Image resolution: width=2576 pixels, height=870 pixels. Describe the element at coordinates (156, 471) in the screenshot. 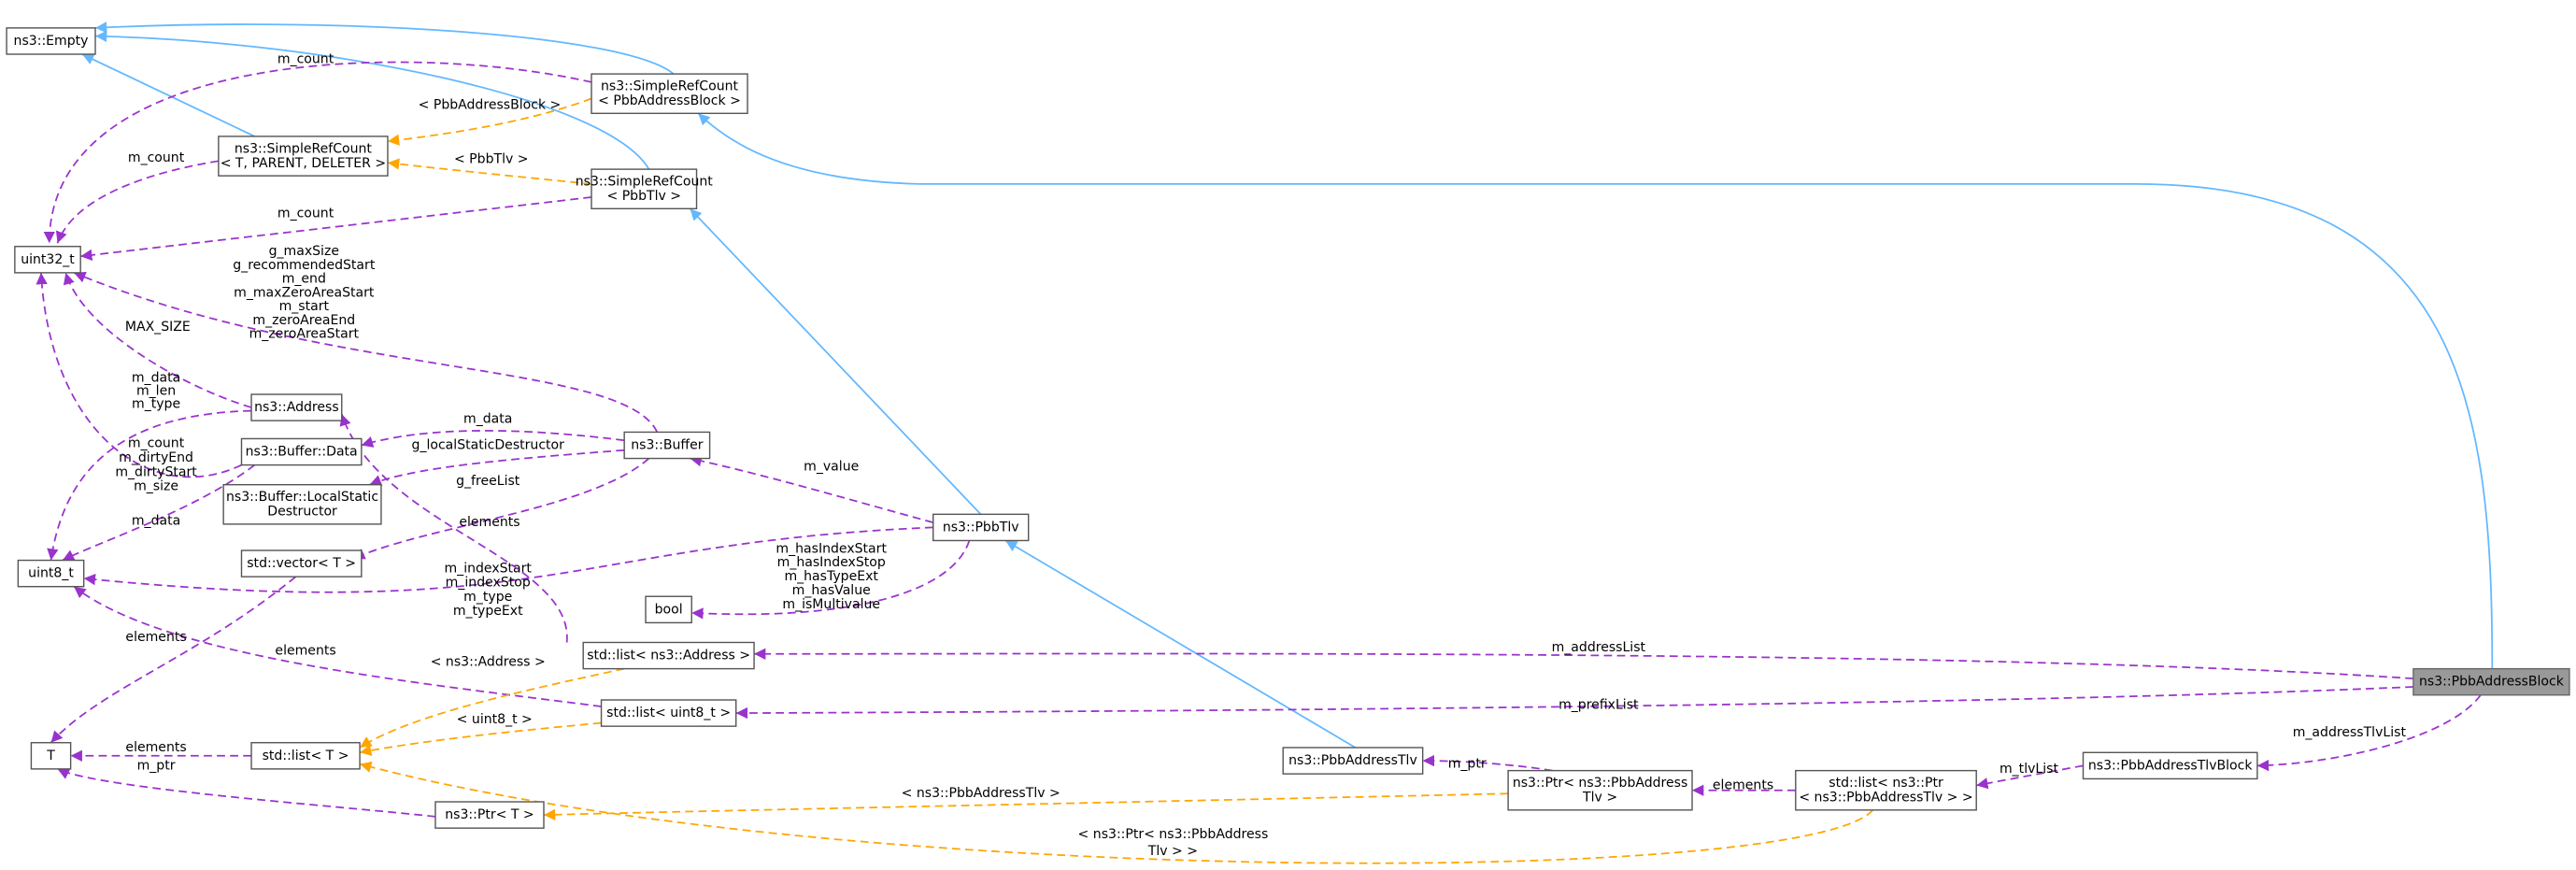

I see `edge-label: m_dirtyStart` at that location.